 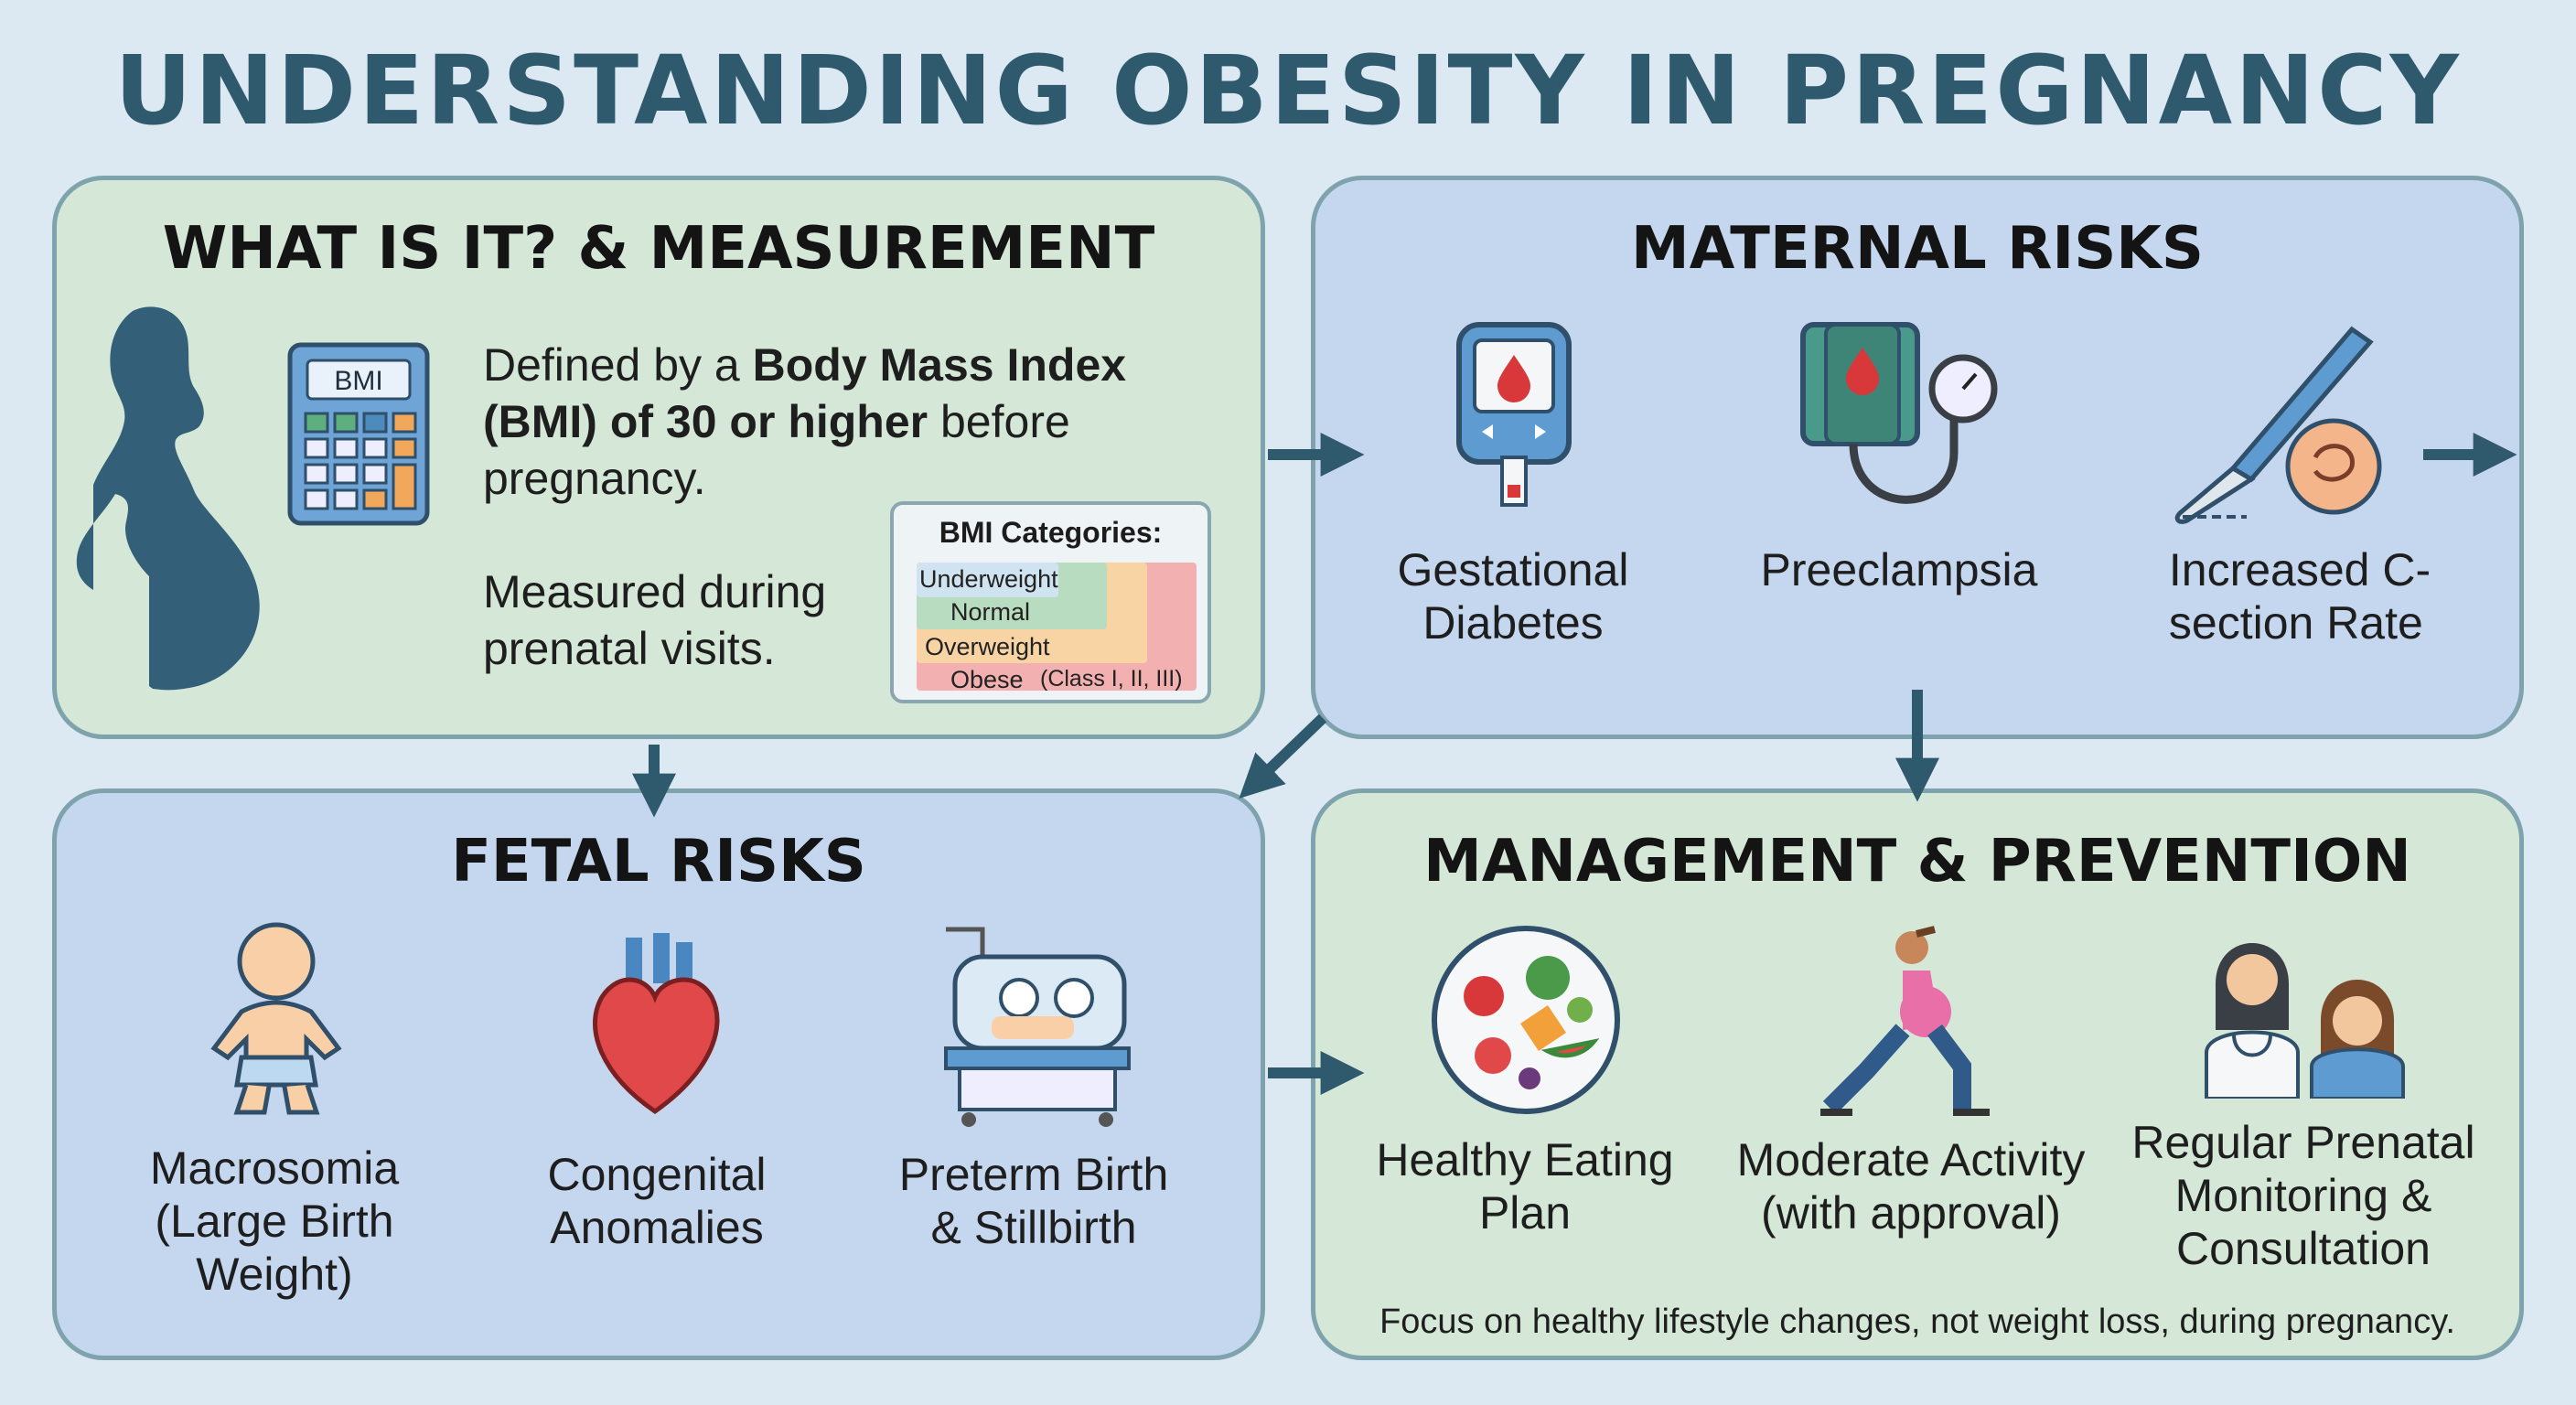 I want to click on management-label: Moderate Activity (with approval), so click(x=1911, y=1186).